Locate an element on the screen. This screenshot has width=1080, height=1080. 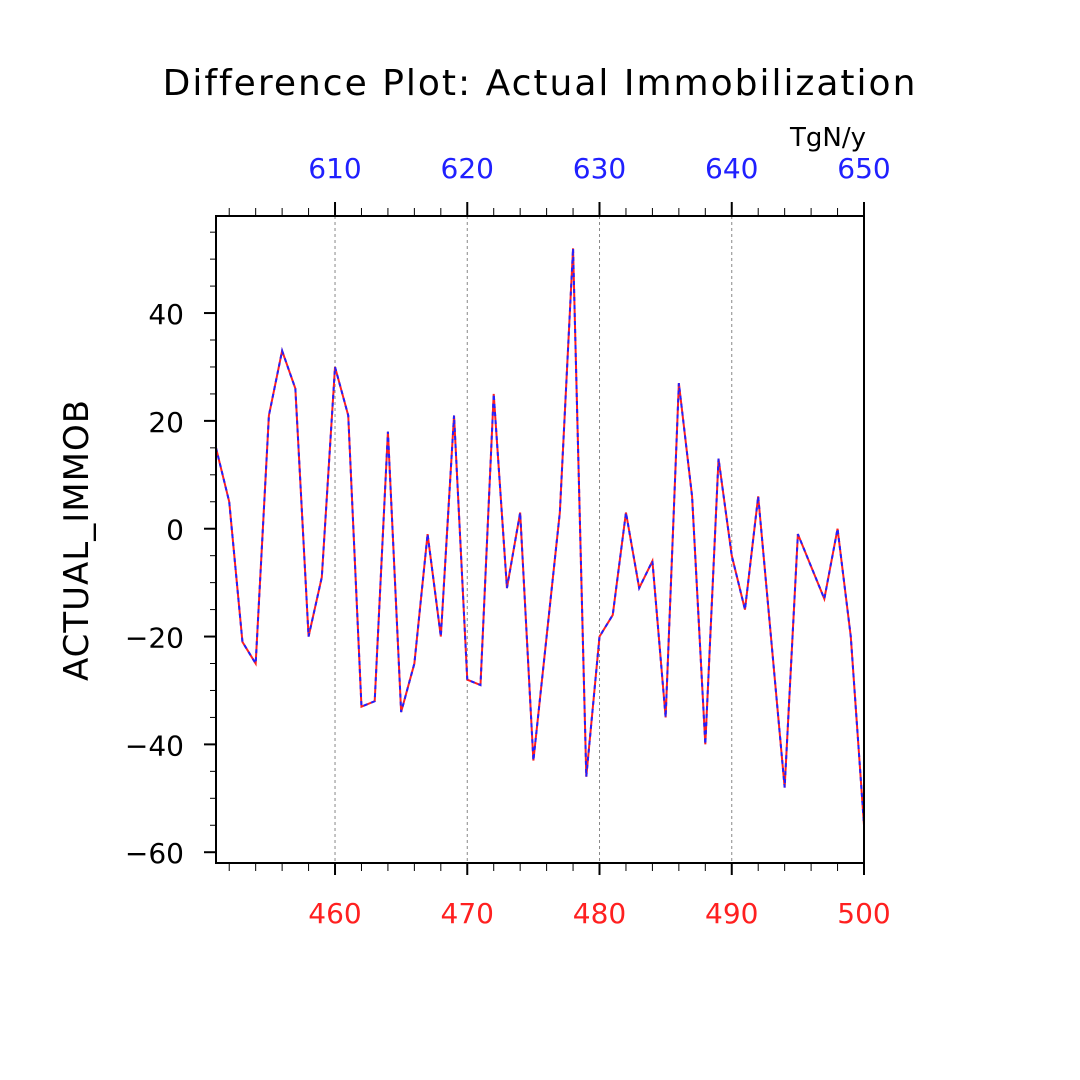
units-label: TgN/y is located at coordinates (827, 138).